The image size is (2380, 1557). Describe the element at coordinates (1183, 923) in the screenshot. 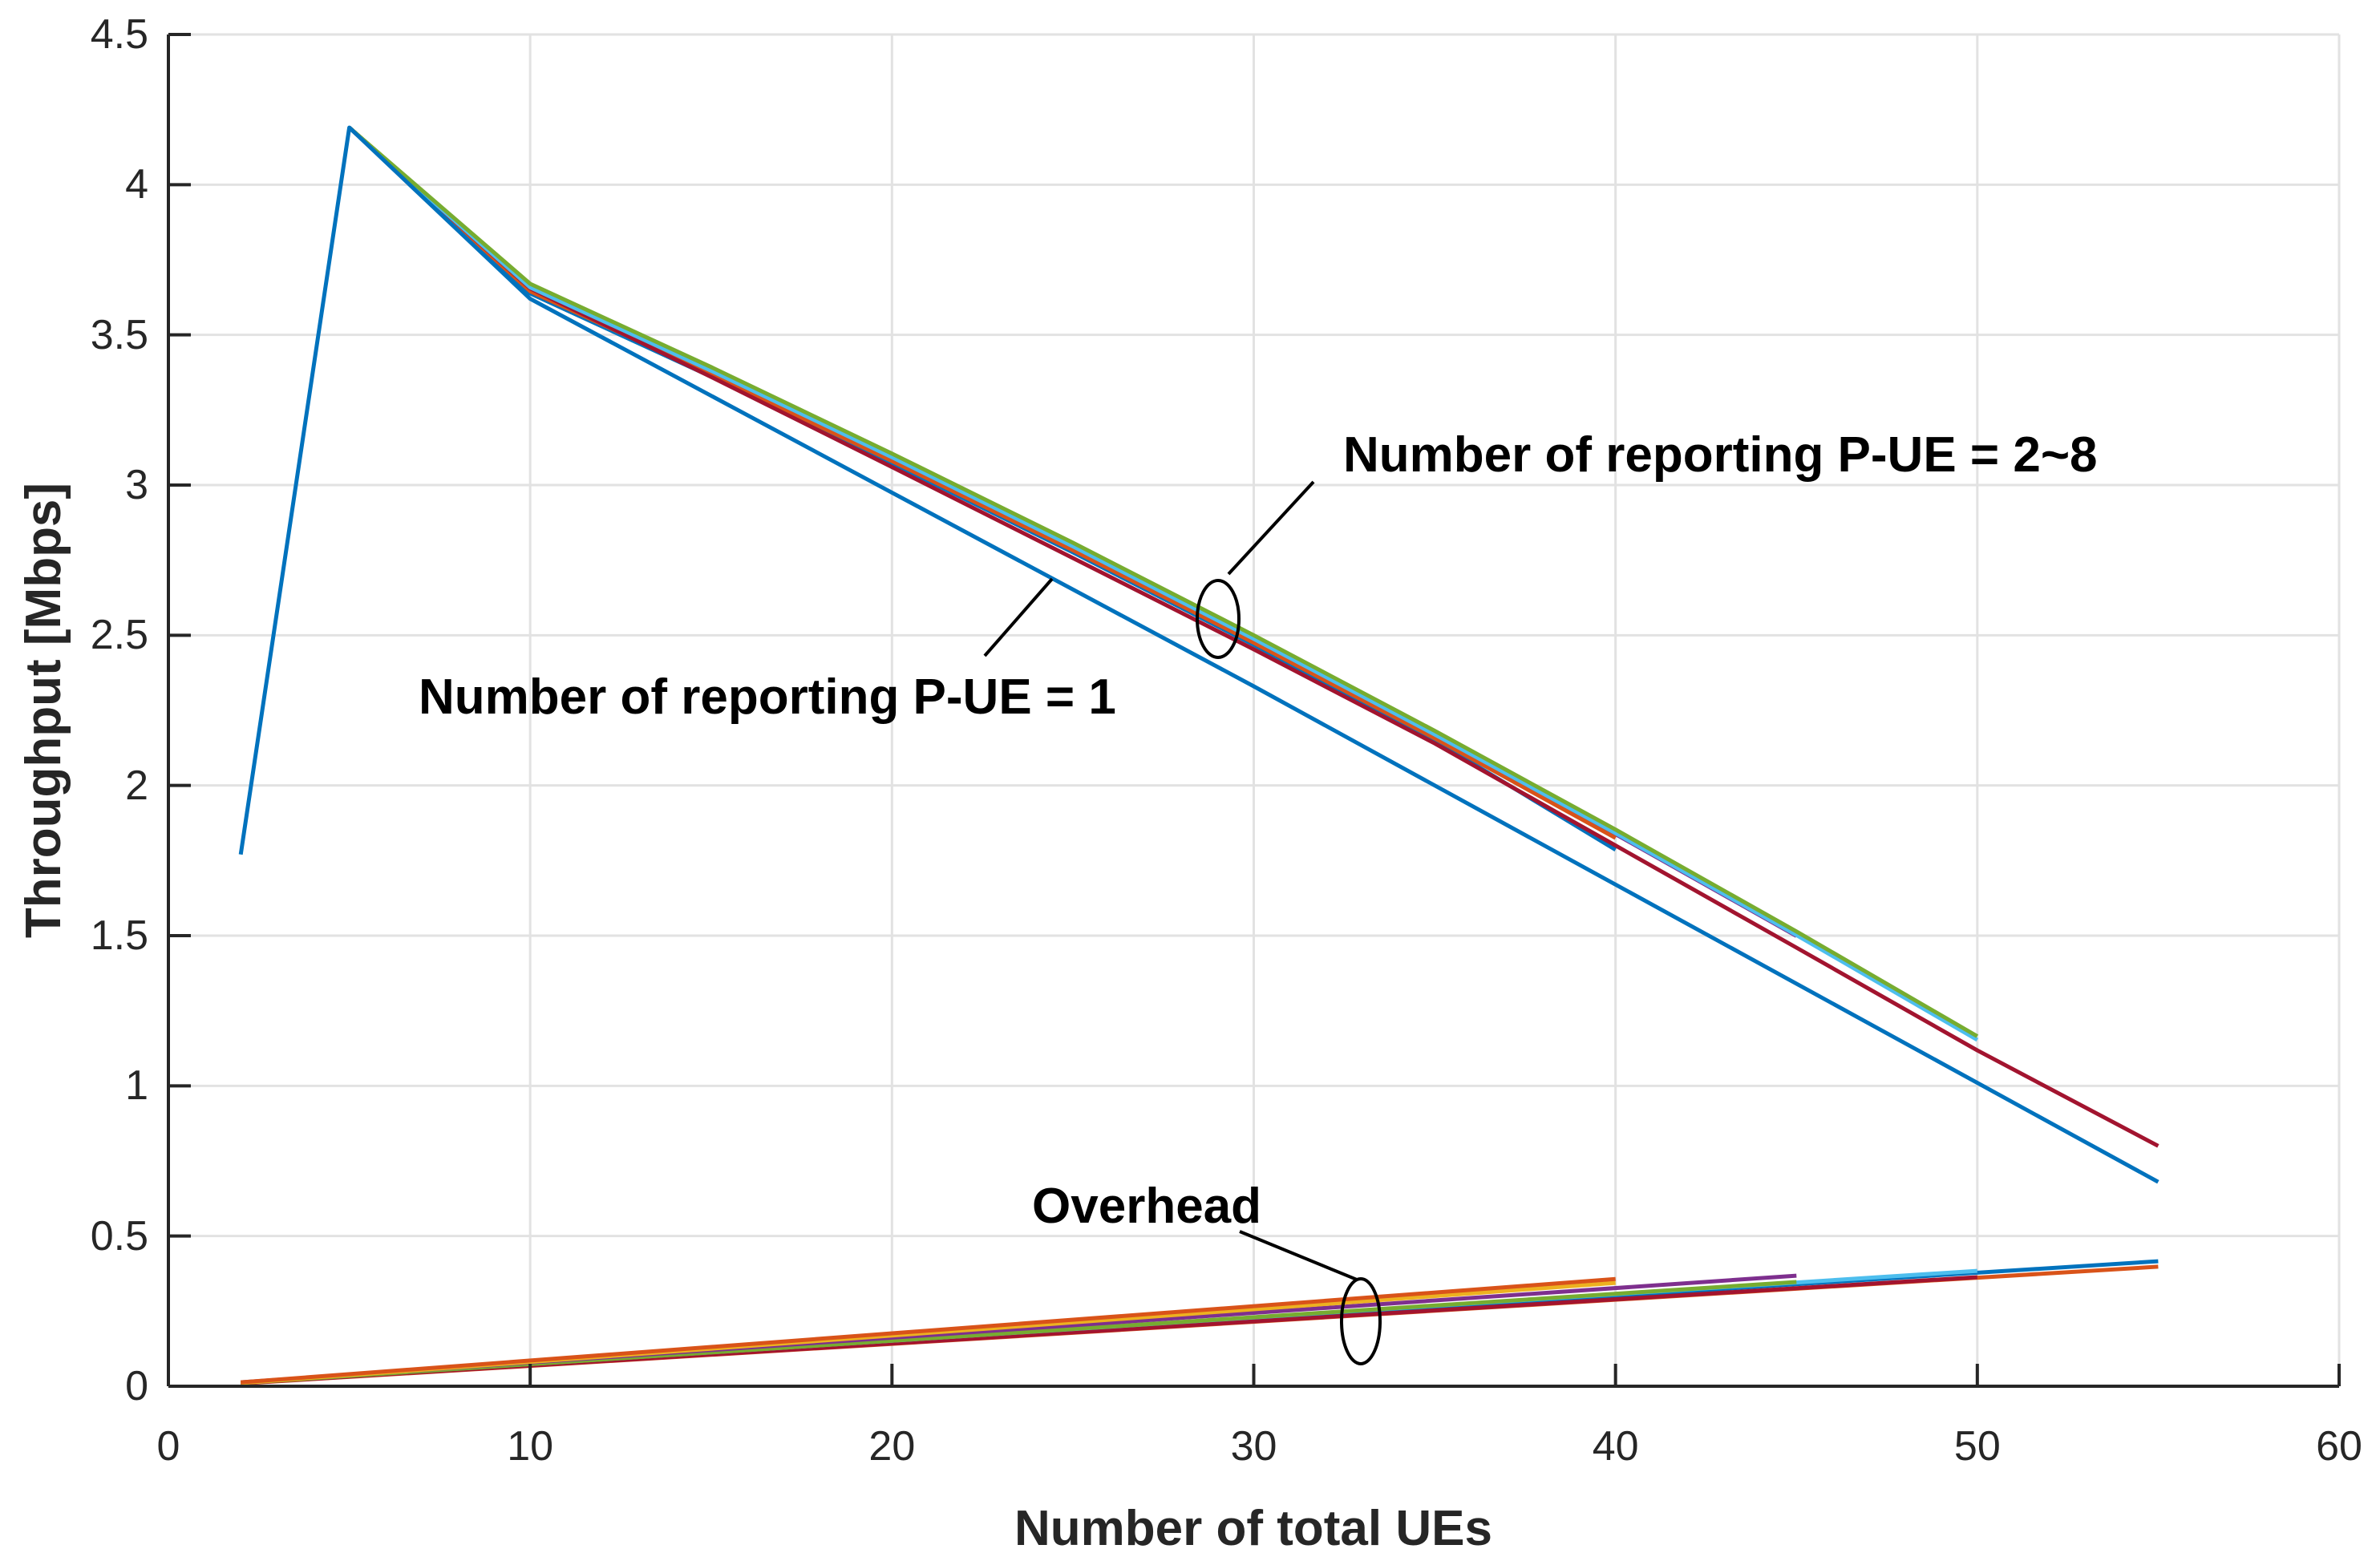

I see `annotation-shapes` at that location.